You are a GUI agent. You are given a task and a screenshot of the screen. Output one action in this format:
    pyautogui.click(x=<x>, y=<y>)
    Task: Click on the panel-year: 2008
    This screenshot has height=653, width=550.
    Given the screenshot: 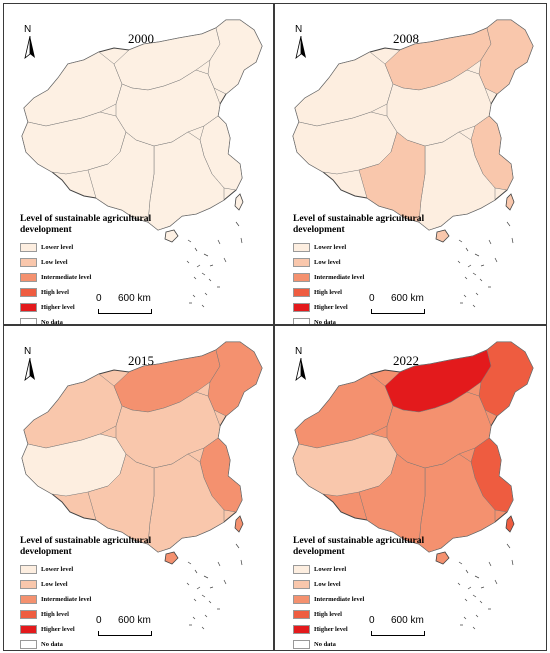 What is the action you would take?
    pyautogui.click(x=406, y=38)
    